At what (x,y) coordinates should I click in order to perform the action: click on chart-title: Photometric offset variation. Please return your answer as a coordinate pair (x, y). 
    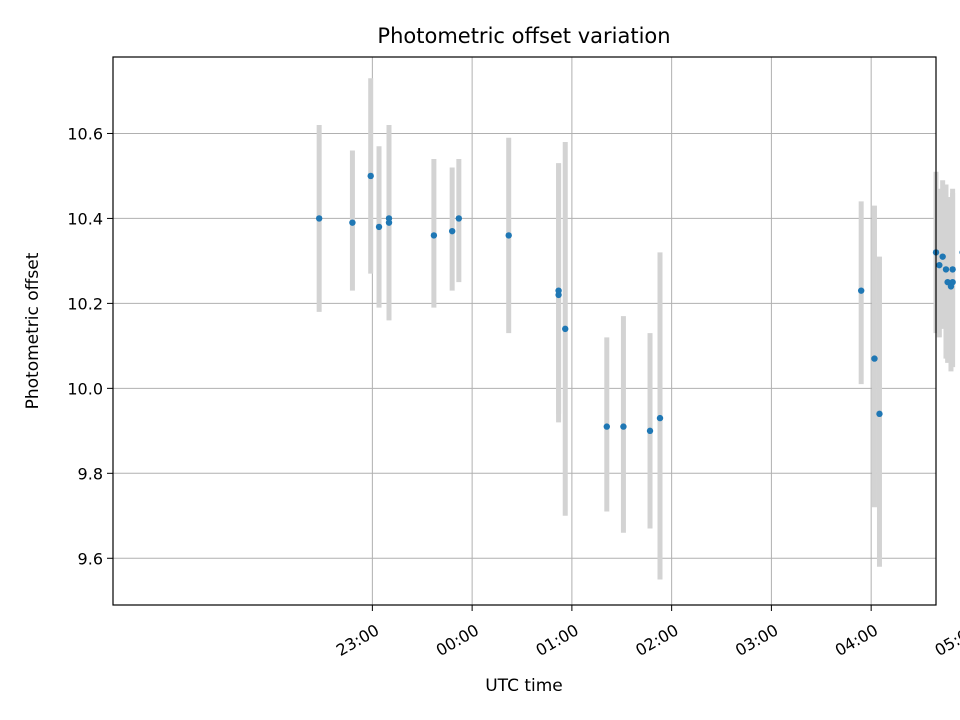
    Looking at the image, I should click on (523, 36).